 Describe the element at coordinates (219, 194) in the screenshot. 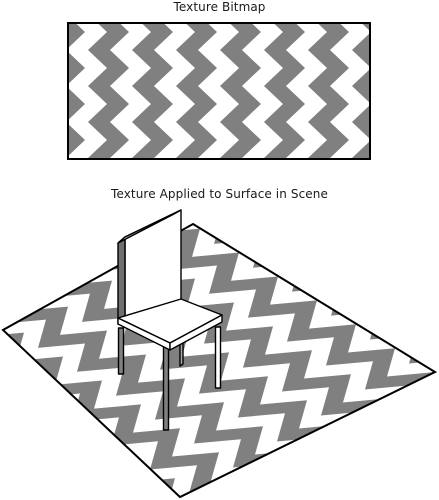

I see `scene-caption: Texture Applied to Surface in Scene` at that location.